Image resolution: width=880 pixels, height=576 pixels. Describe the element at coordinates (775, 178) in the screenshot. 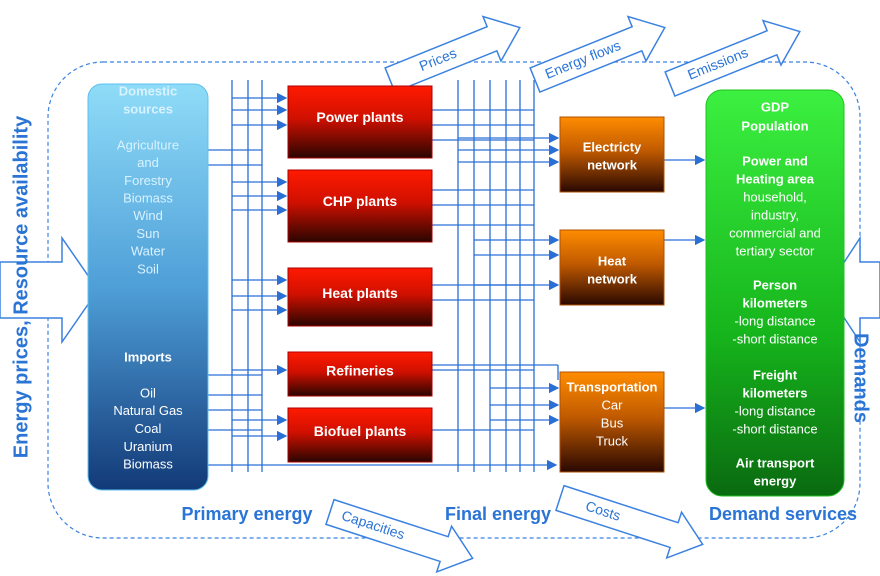

I see `demand-item: Heating area` at that location.